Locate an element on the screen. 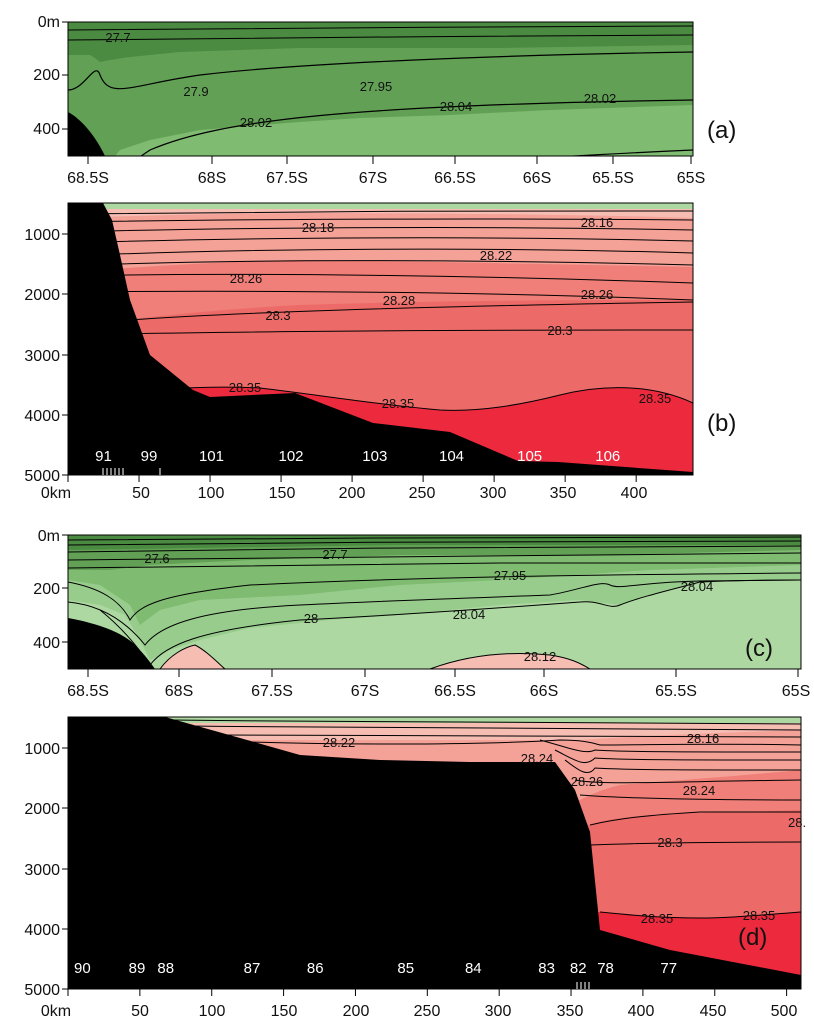 Image resolution: width=814 pixels, height=1027 pixels. station-label: 101 is located at coordinates (211, 456).